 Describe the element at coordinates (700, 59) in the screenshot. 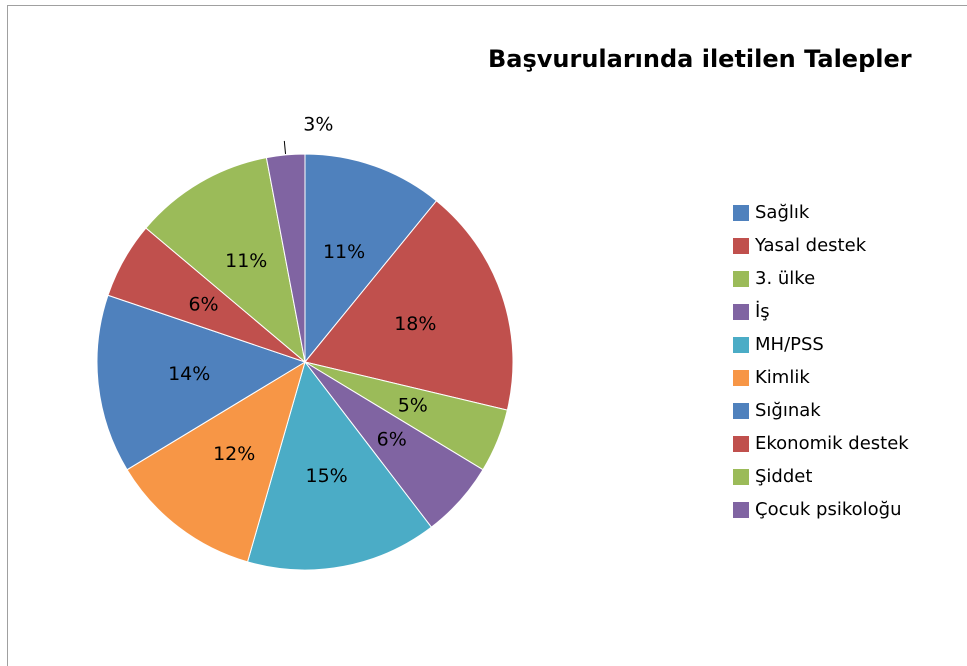

I see `chart-title: Başvurularında iletilen Talepler` at that location.